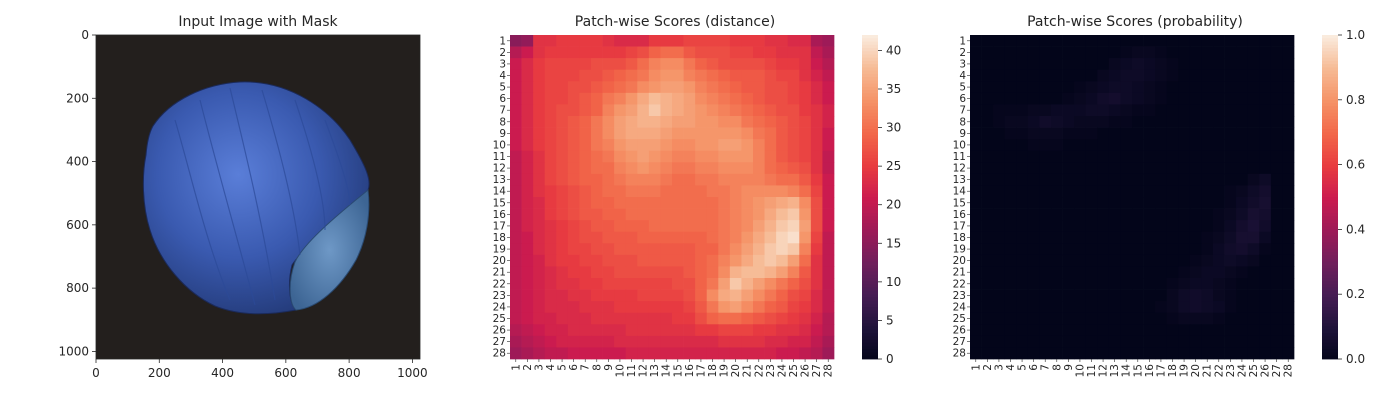 This screenshot has width=1400, height=400. I want to click on panel3-title: Patch-wise Scores (probability), so click(1135, 22).